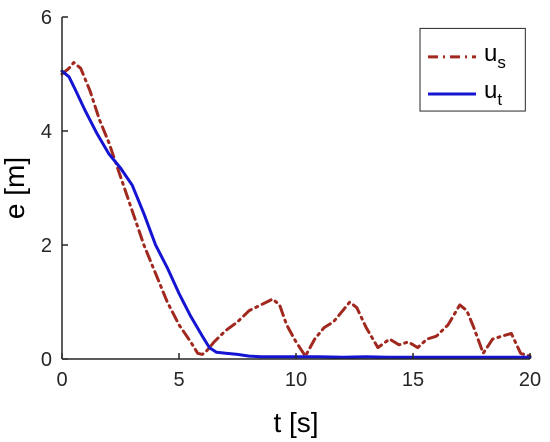  I want to click on x-tick-label: 0, so click(61, 380).